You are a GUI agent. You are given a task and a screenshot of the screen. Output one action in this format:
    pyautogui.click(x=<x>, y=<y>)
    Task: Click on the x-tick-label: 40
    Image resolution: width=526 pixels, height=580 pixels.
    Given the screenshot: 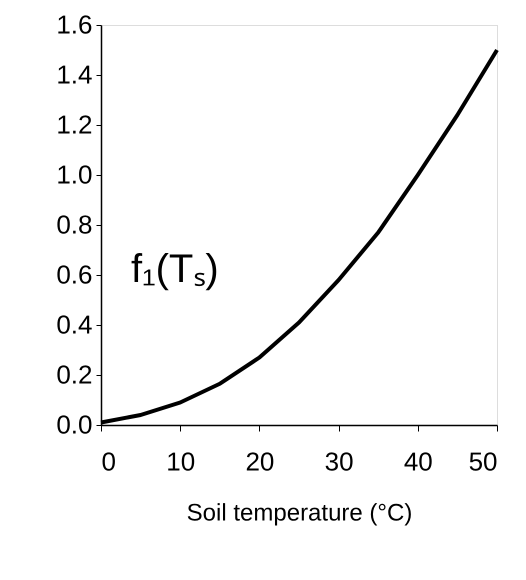 What is the action you would take?
    pyautogui.click(x=418, y=461)
    